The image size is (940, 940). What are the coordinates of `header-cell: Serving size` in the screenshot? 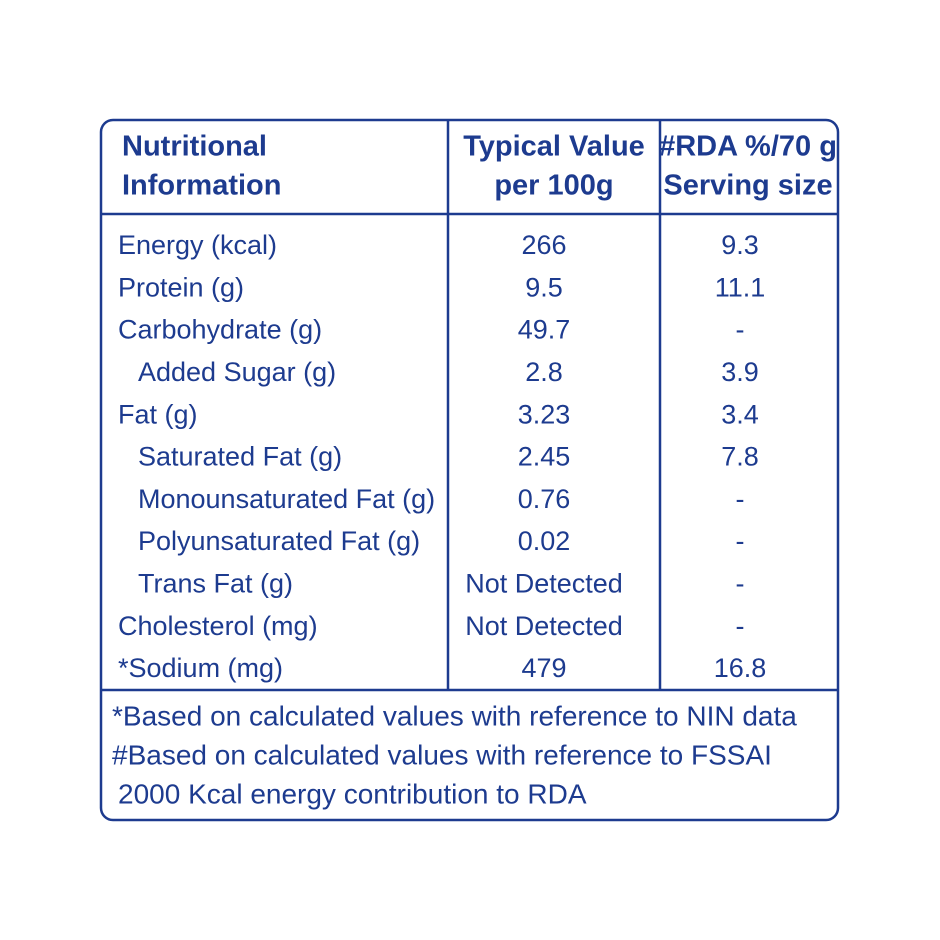 It's located at (747, 186).